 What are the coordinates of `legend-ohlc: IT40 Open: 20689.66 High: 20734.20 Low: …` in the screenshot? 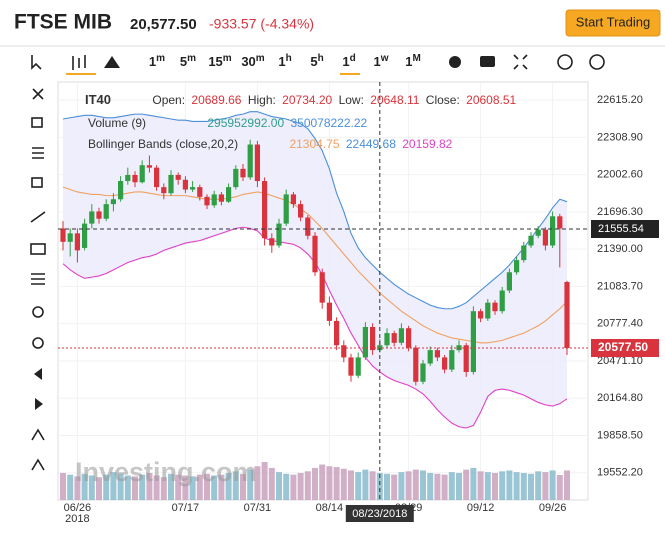 It's located at (301, 99).